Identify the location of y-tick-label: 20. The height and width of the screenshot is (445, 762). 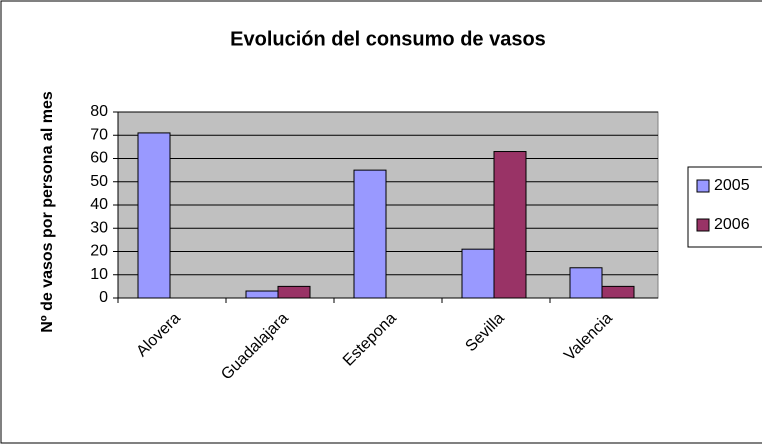
(99, 251).